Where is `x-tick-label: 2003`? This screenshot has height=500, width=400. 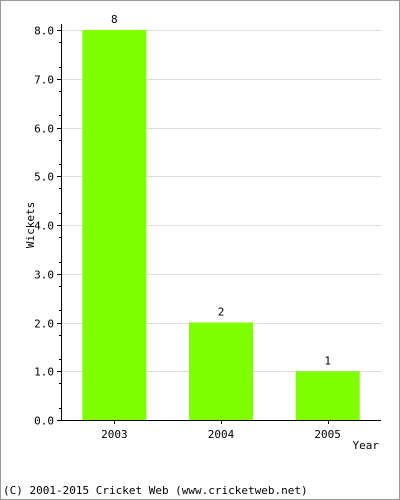 x-tick-label: 2003 is located at coordinates (114, 434).